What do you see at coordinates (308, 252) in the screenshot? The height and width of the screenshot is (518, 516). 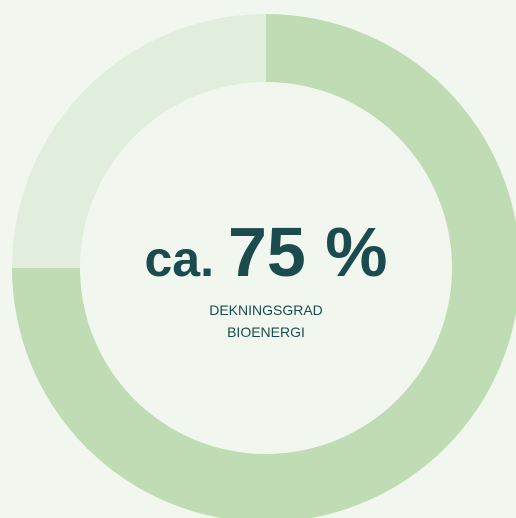 I see `center-value: 75 %` at bounding box center [308, 252].